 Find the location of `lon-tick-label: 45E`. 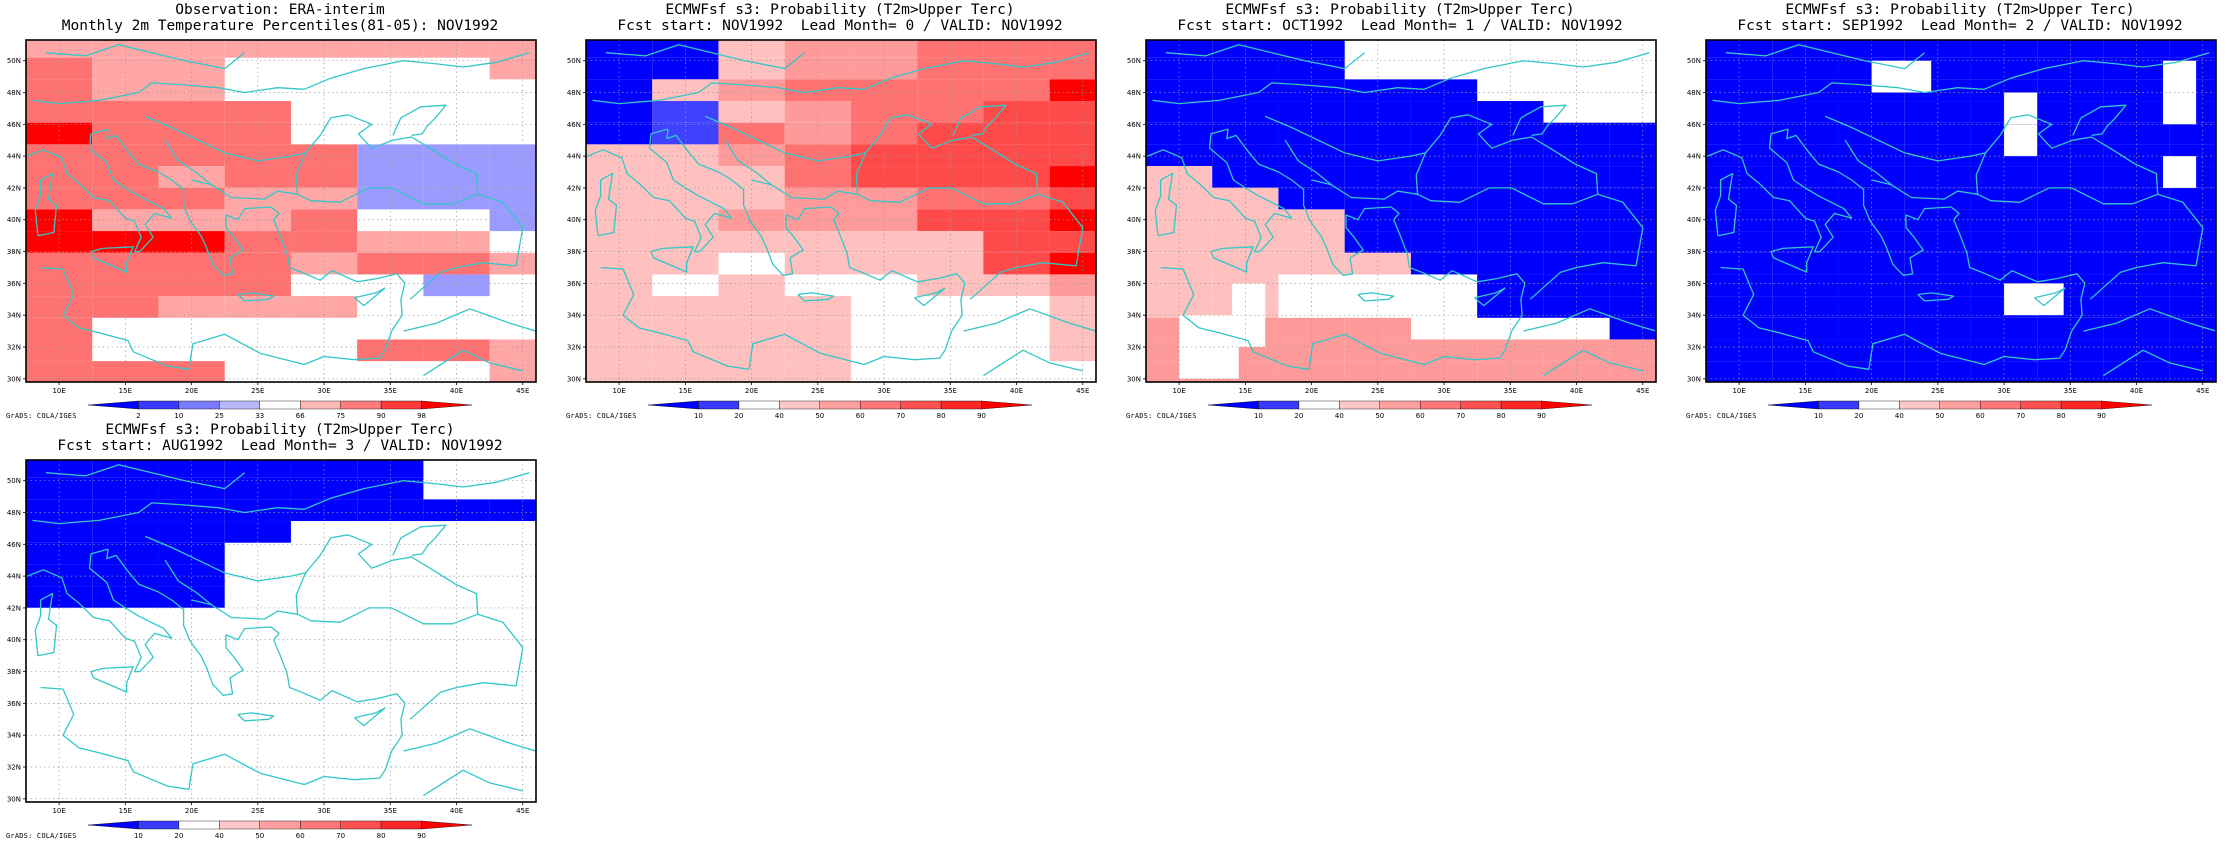

lon-tick-label: 45E is located at coordinates (1082, 391).